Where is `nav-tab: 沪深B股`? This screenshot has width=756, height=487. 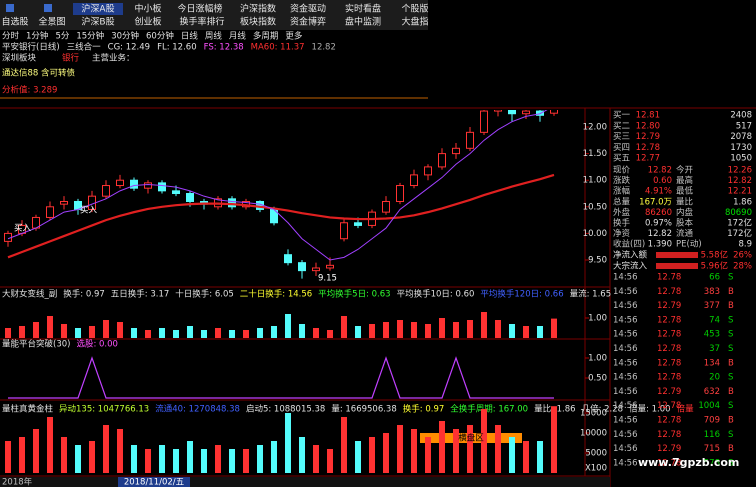 nav-tab: 沪深B股 is located at coordinates (97, 22).